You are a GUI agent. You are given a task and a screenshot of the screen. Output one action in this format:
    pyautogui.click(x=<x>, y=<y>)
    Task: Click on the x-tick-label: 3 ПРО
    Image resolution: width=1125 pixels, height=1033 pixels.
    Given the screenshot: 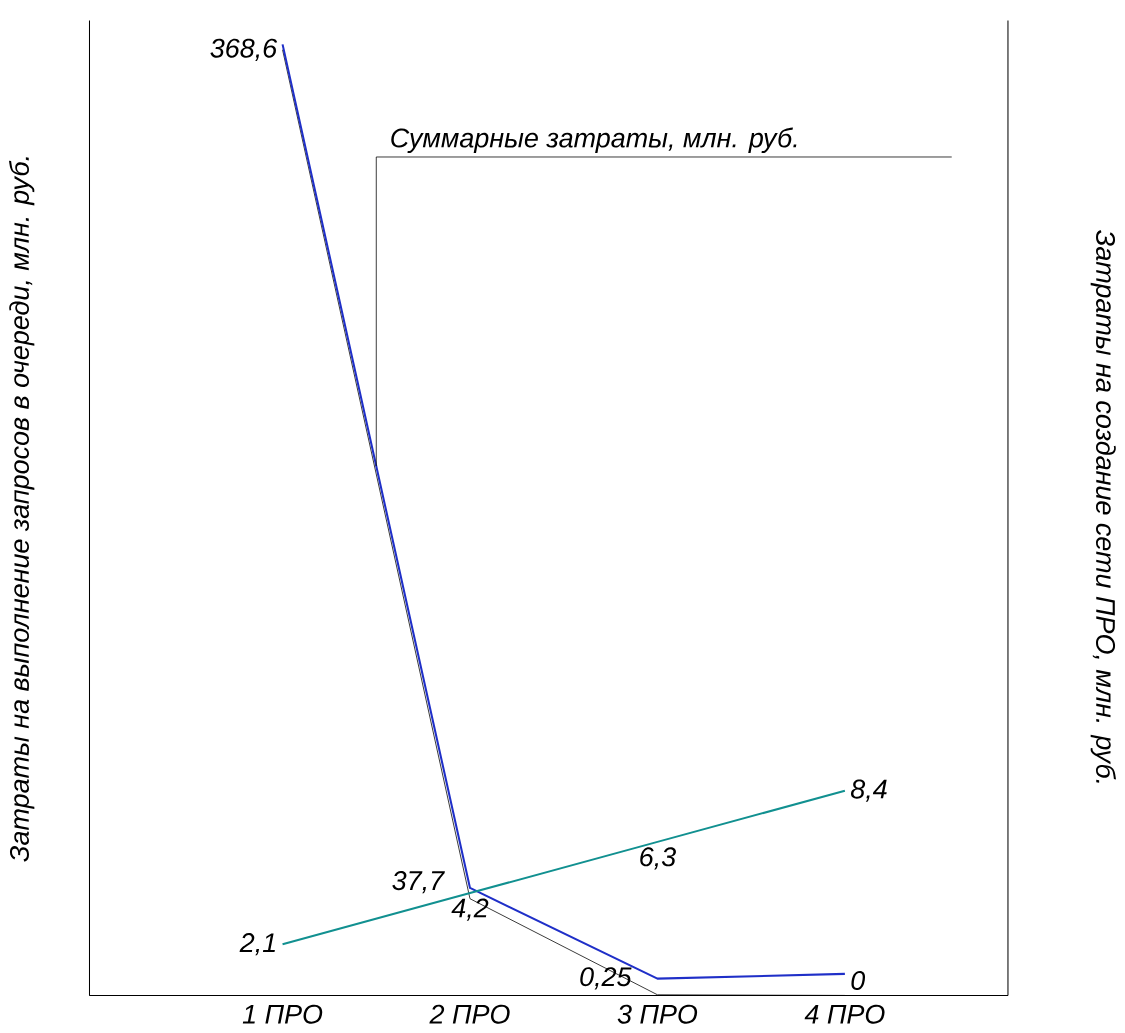 What is the action you would take?
    pyautogui.click(x=657, y=1014)
    